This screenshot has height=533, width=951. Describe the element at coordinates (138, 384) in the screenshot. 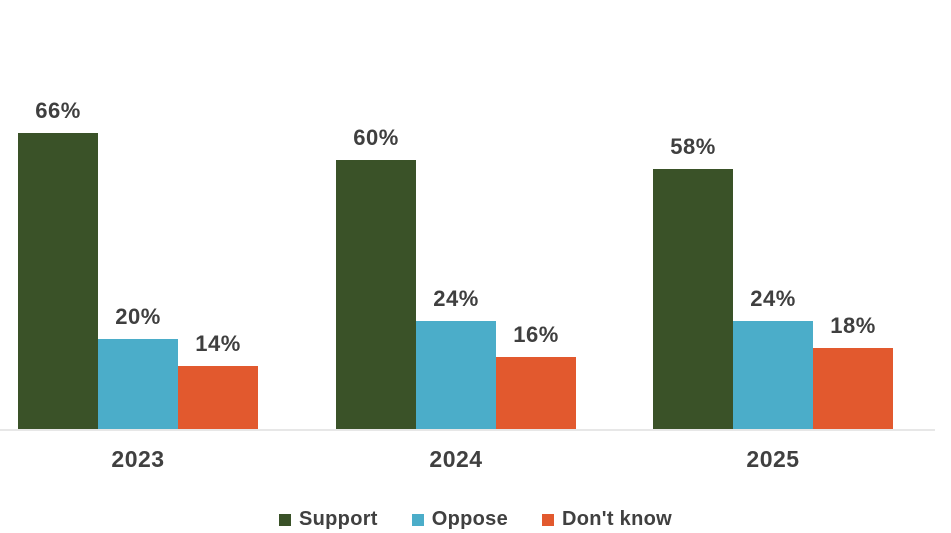

I see `bar-oppose-2023` at that location.